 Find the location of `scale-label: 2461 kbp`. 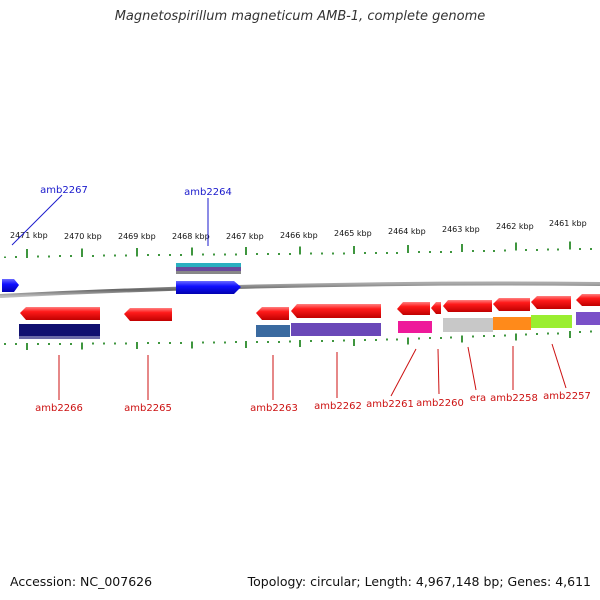

scale-label: 2461 kbp is located at coordinates (568, 223).